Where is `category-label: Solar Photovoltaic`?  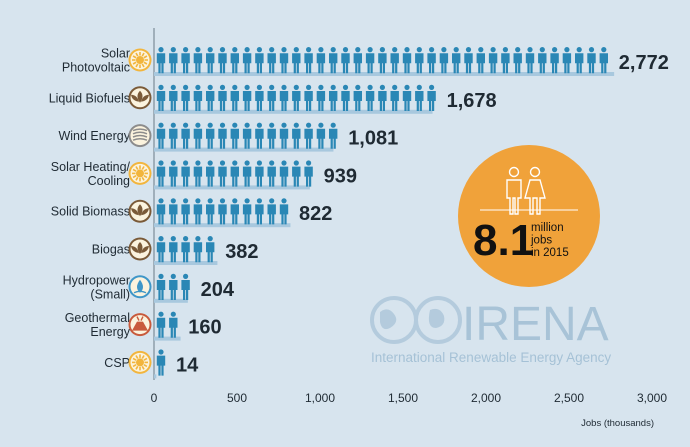 category-label: Solar Photovoltaic is located at coordinates (96, 61).